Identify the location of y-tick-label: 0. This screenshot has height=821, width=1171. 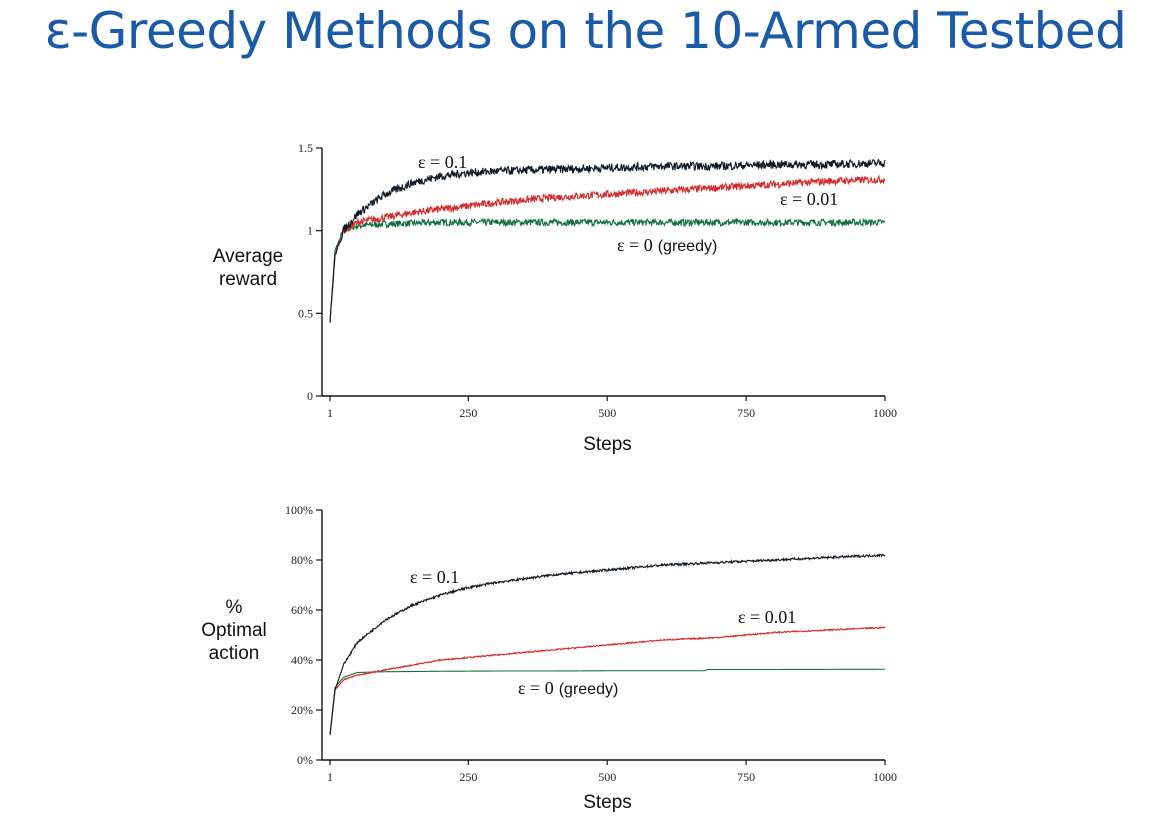
(310, 396).